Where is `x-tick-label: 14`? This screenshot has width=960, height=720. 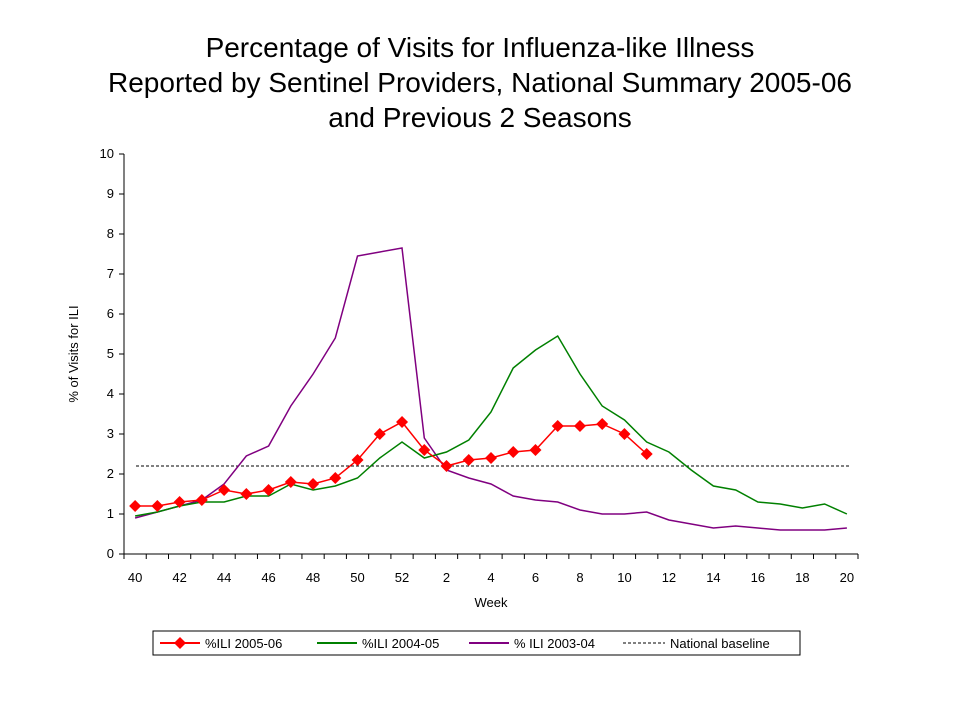 x-tick-label: 14 is located at coordinates (713, 577).